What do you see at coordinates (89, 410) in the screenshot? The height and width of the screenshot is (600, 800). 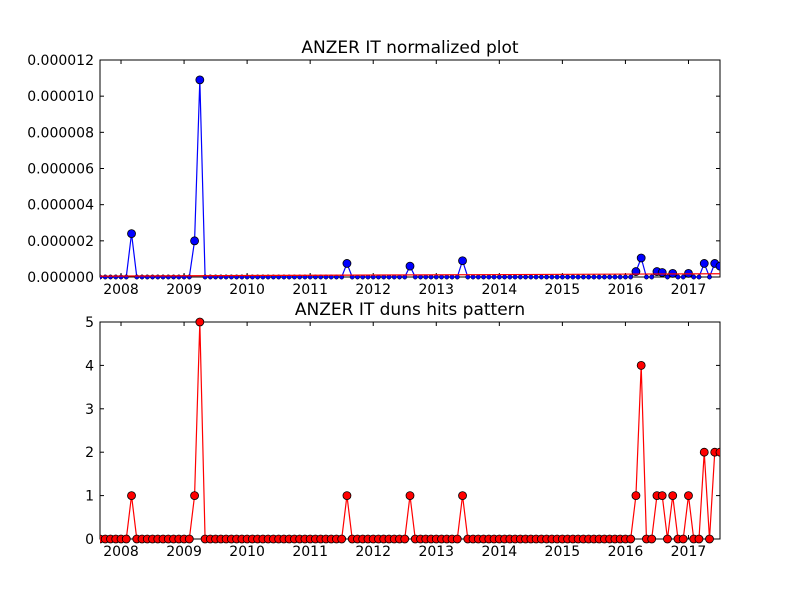 I see `y-tick-label: 3` at bounding box center [89, 410].